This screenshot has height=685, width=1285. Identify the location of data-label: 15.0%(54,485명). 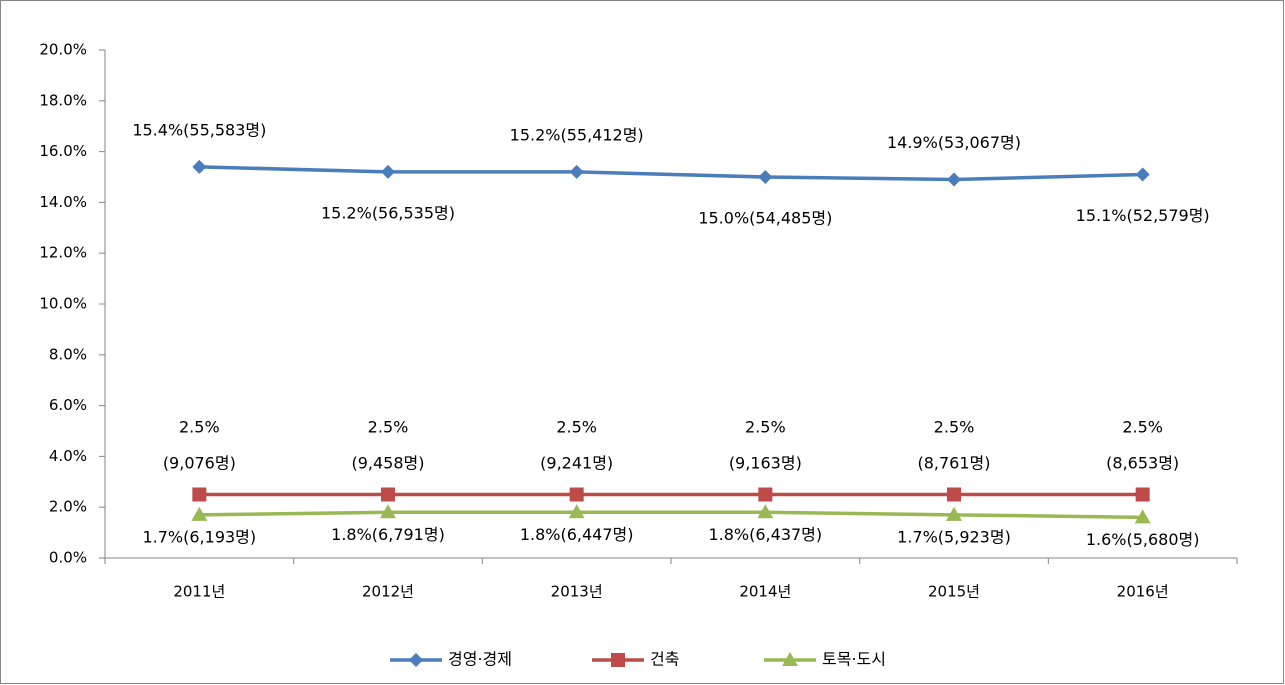
(765, 218).